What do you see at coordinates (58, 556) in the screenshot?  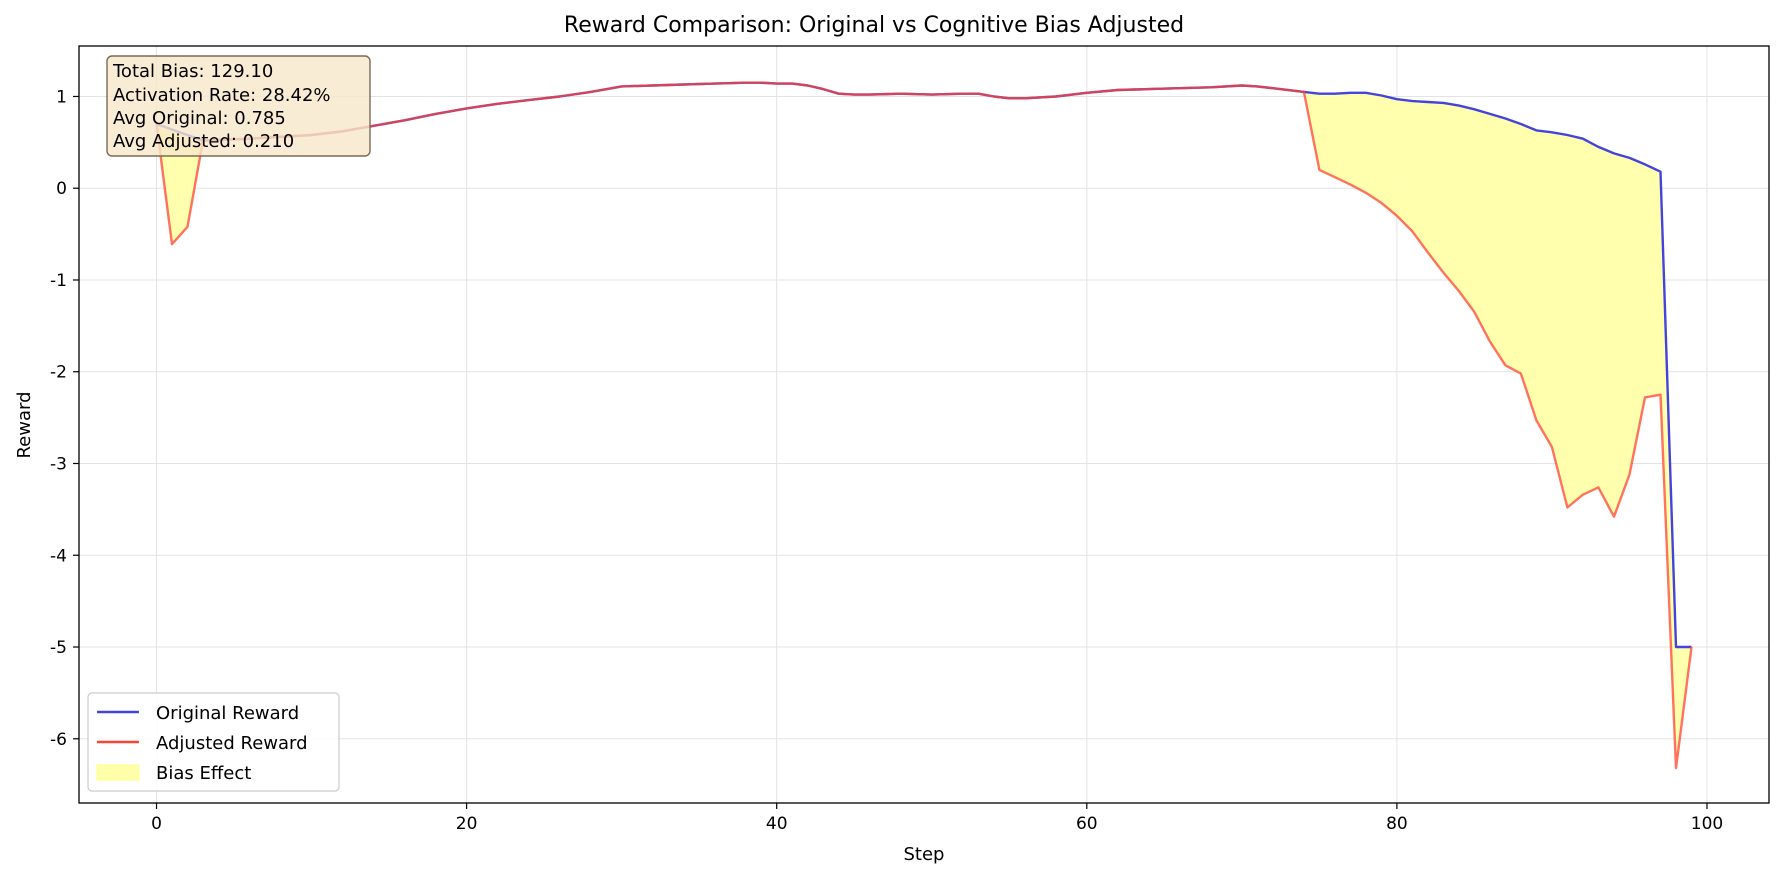 I see `y-tick-label: -4` at bounding box center [58, 556].